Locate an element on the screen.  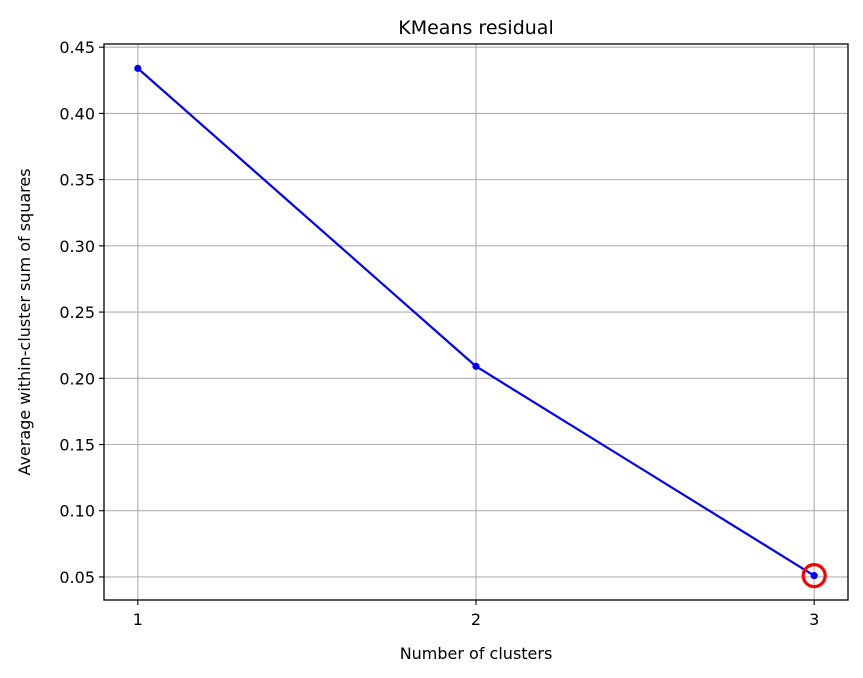
y-tick-label: 0.05 is located at coordinates (77, 577).